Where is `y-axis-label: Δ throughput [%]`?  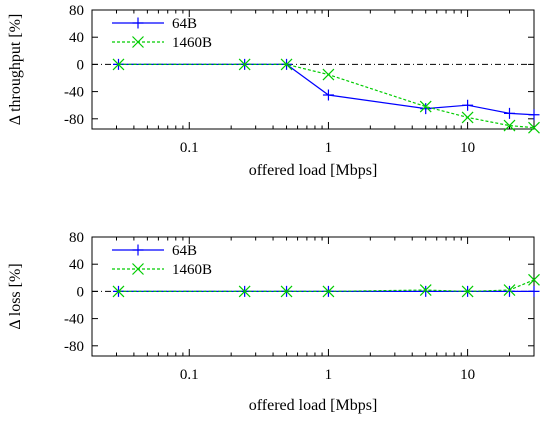
y-axis-label: Δ throughput [%] is located at coordinates (15, 70).